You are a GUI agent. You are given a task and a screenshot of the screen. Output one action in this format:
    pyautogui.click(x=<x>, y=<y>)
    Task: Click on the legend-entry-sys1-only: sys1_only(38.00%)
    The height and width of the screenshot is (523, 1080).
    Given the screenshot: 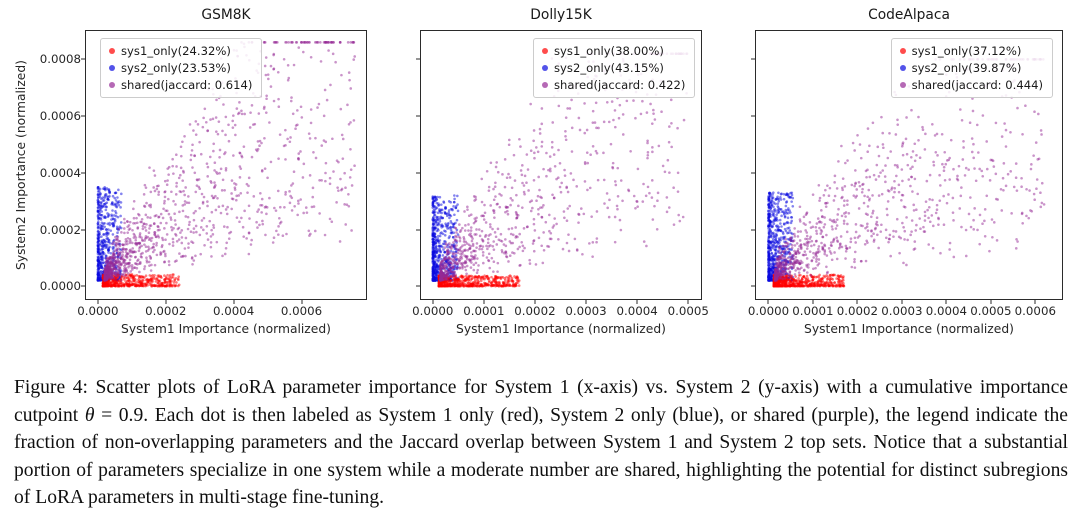 What is the action you would take?
    pyautogui.click(x=613, y=51)
    